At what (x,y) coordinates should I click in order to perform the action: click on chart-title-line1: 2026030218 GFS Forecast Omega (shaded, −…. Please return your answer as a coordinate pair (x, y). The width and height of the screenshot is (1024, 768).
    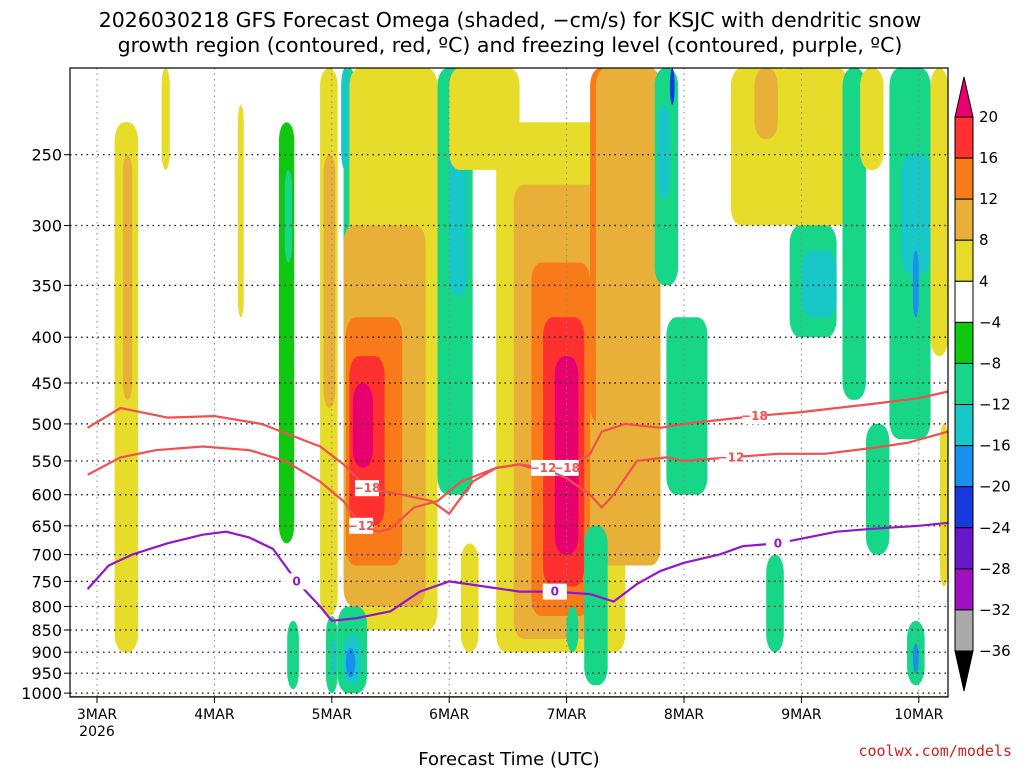
    Looking at the image, I should click on (510, 20).